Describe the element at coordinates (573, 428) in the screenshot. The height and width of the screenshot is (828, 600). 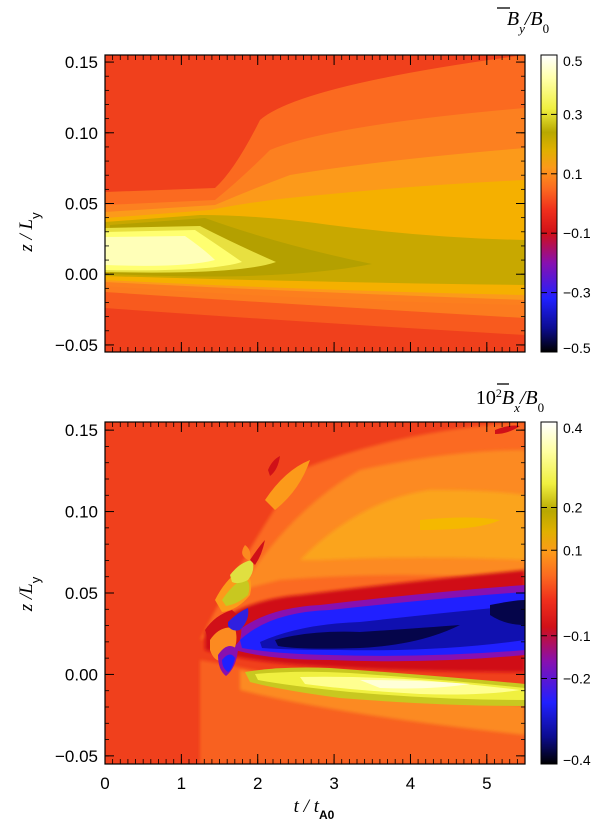
I see `colorbar-tick-label: 0.4` at that location.